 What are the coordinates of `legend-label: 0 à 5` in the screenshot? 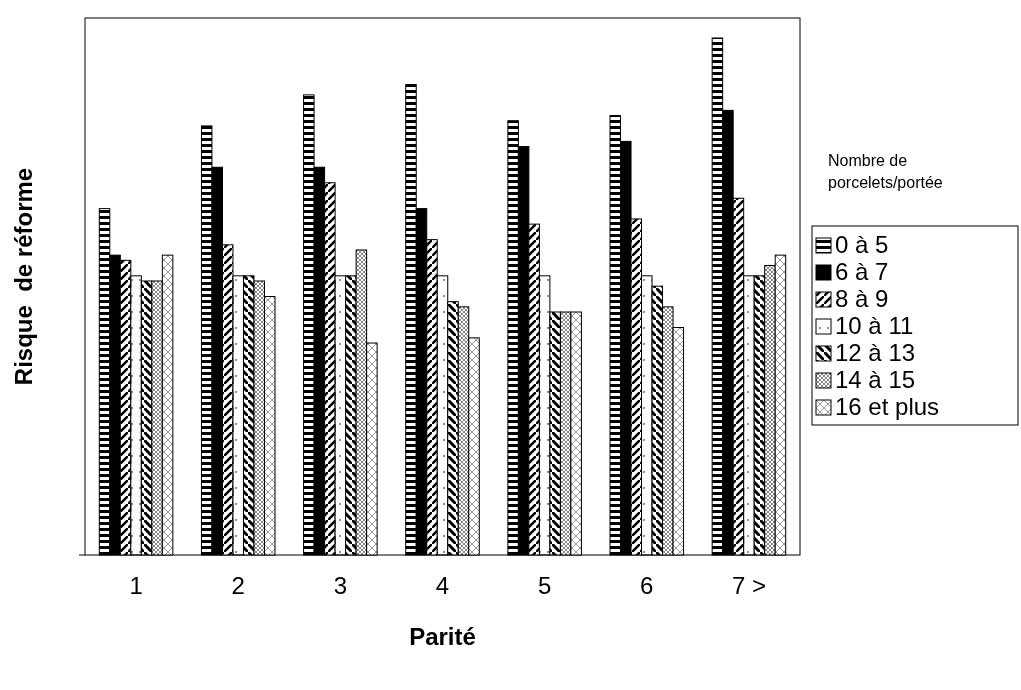 It's located at (862, 244).